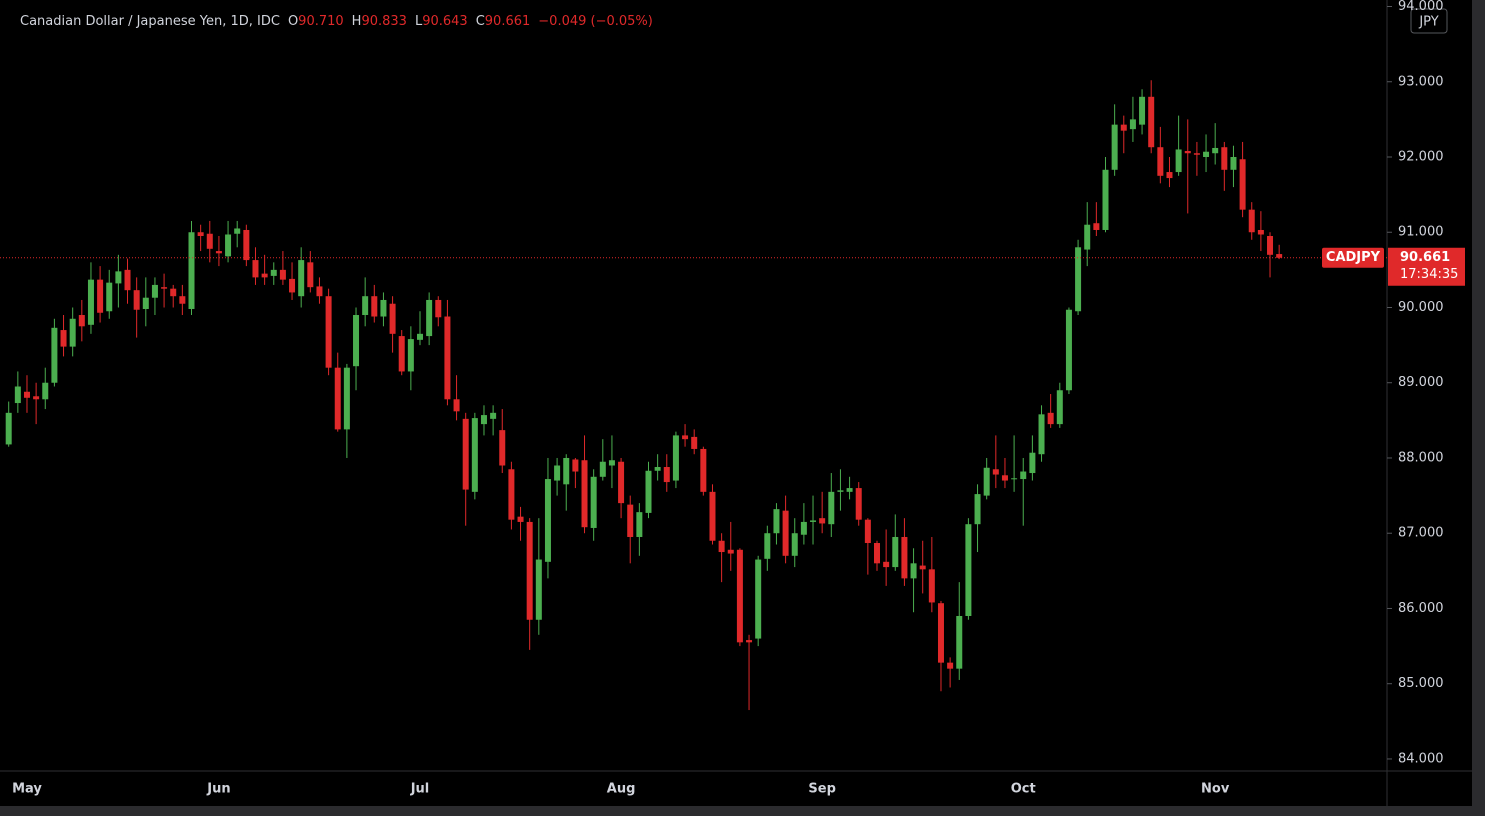  I want to click on currency-box, so click(1429, 21).